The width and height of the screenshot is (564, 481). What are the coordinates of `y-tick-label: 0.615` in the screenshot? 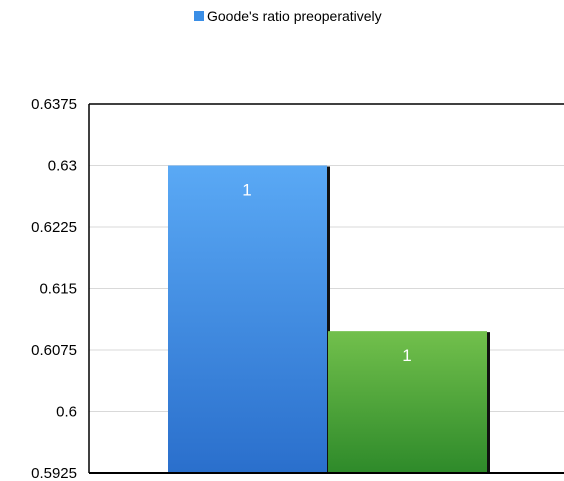 It's located at (58, 289).